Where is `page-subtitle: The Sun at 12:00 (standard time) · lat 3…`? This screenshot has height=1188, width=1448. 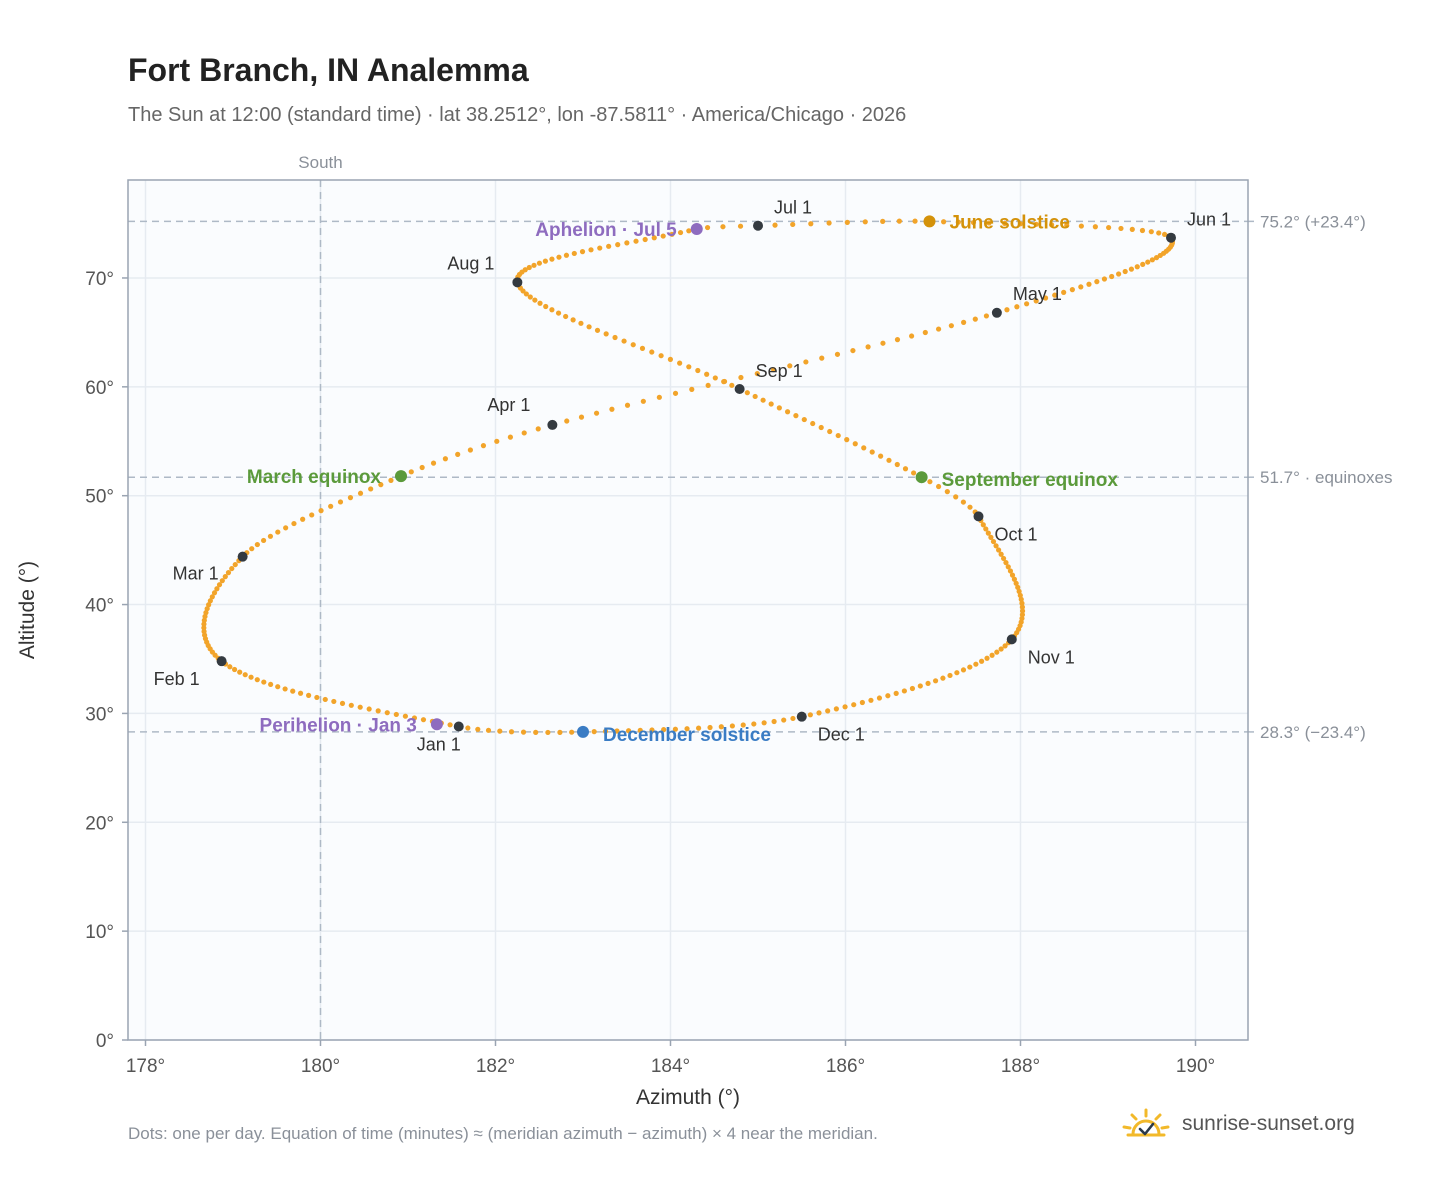
page-subtitle: The Sun at 12:00 (standard time) · lat 3… is located at coordinates (517, 115).